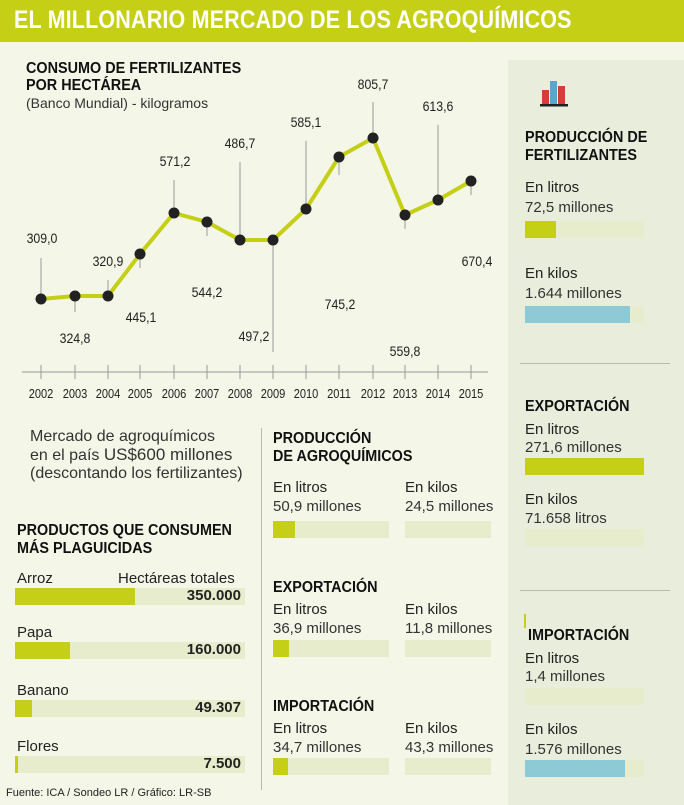 The height and width of the screenshot is (805, 684). Describe the element at coordinates (339, 393) in the screenshot. I see `x-tick-label: 2011` at that location.